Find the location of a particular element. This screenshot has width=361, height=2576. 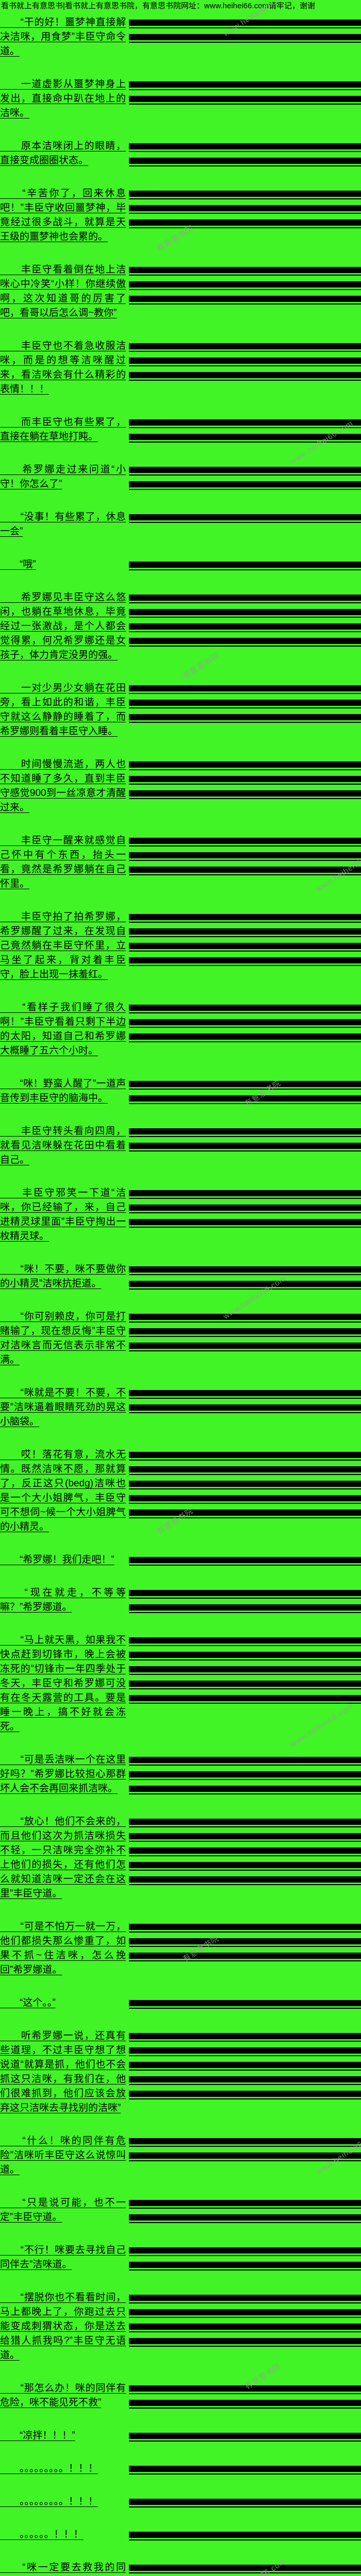

novel-paragraph: 而丰臣守也有些累了，直接在躺在草地打盹。 is located at coordinates (180, 429).